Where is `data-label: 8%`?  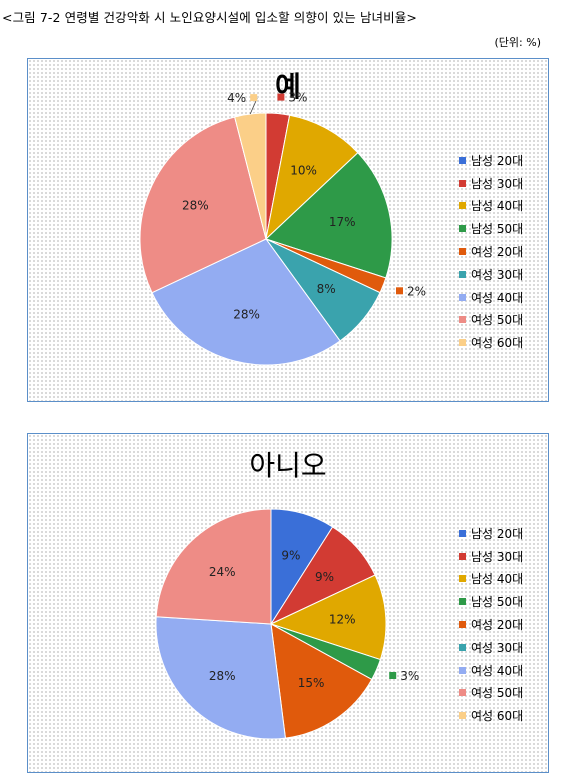 data-label: 8% is located at coordinates (326, 289).